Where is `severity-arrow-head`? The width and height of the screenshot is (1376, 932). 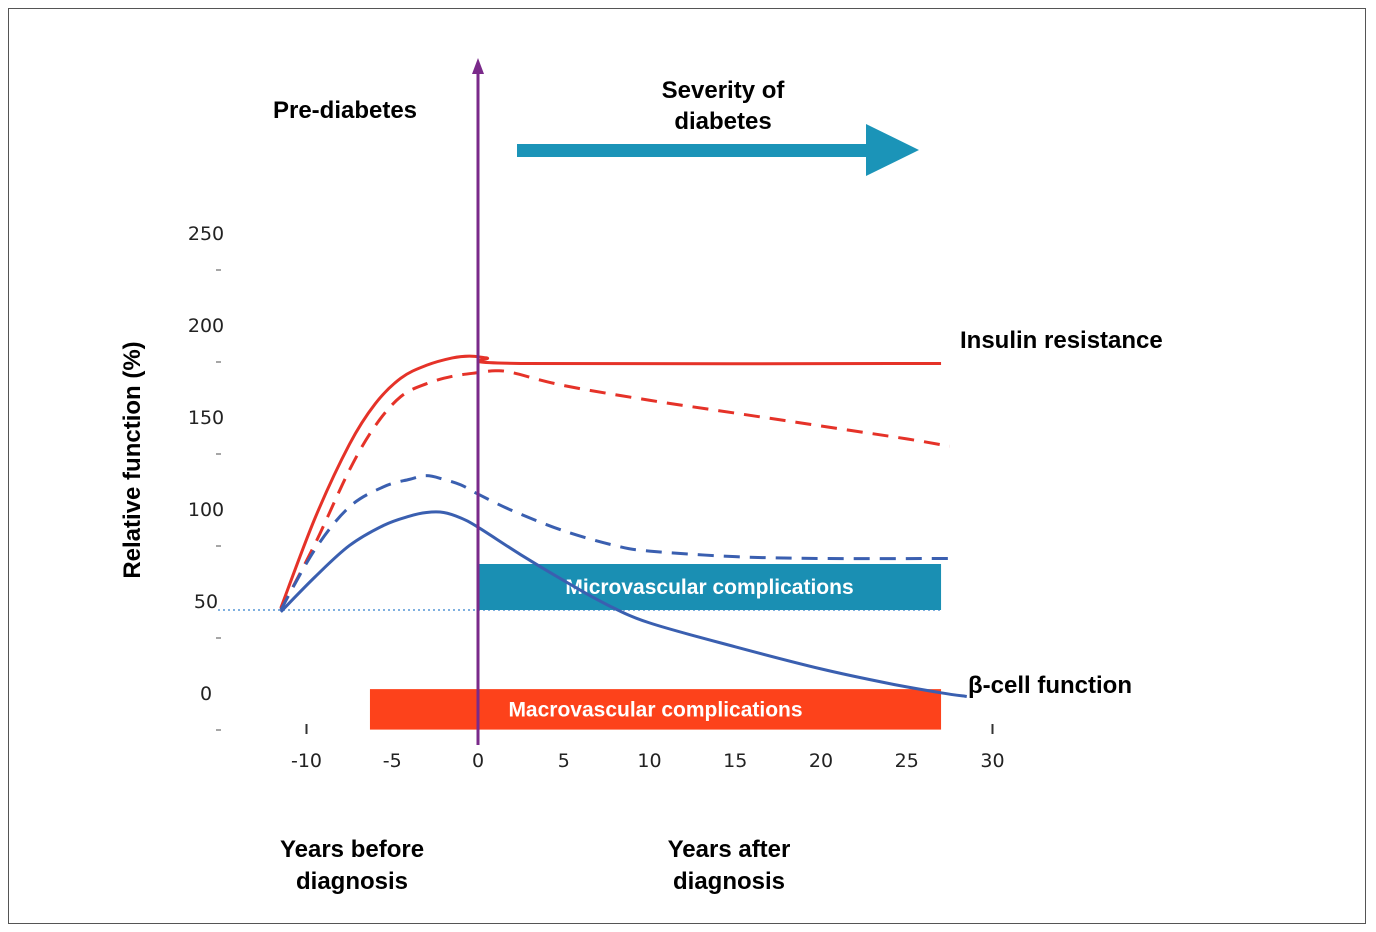 severity-arrow-head is located at coordinates (892, 150).